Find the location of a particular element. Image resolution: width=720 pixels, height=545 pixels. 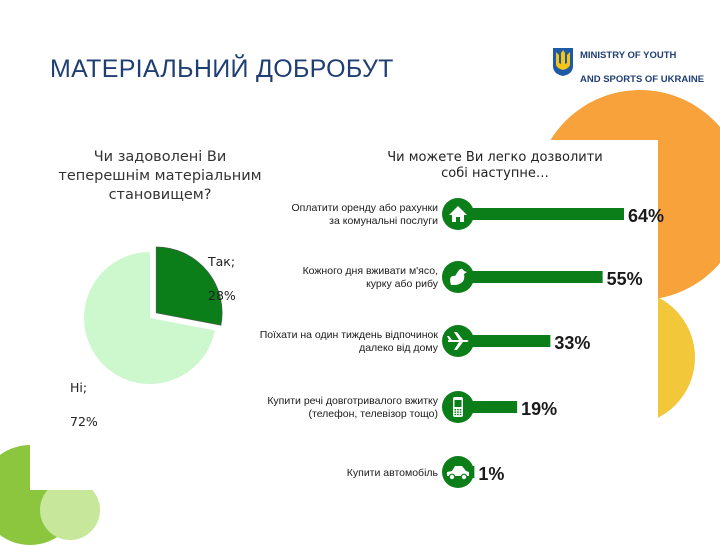

bar-value-label-2: 55% is located at coordinates (625, 279).